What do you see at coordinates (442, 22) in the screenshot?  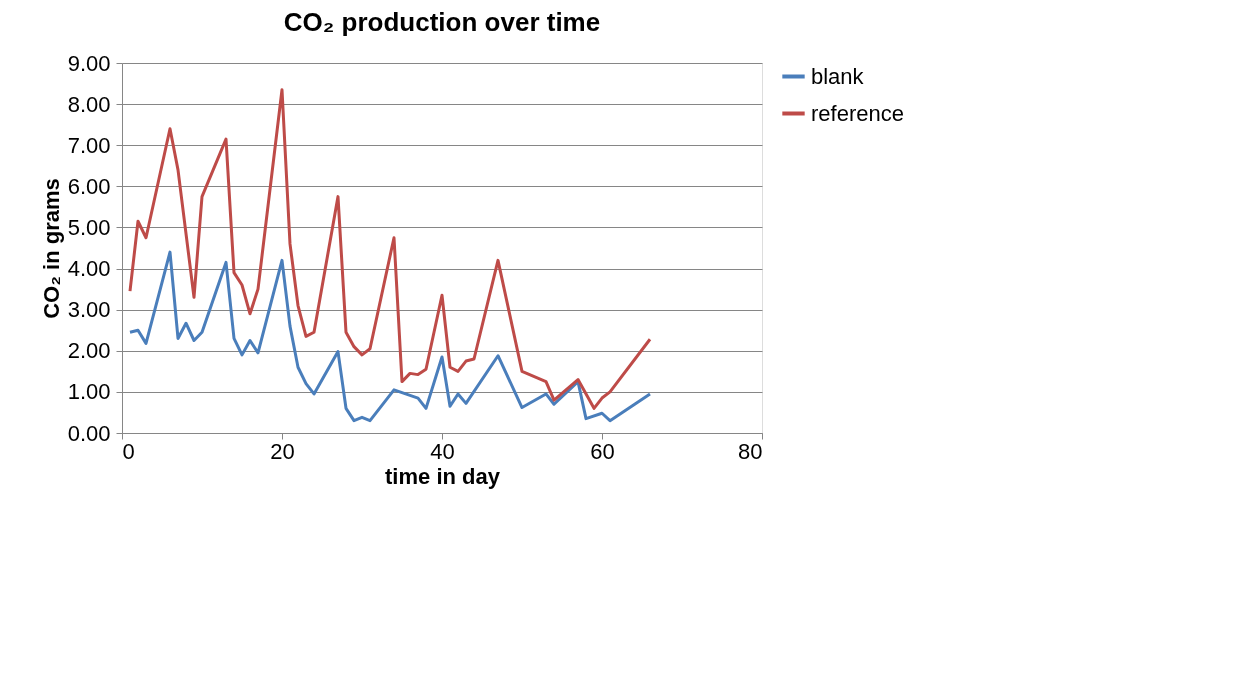 I see `chart-title: CO₂ production over time` at bounding box center [442, 22].